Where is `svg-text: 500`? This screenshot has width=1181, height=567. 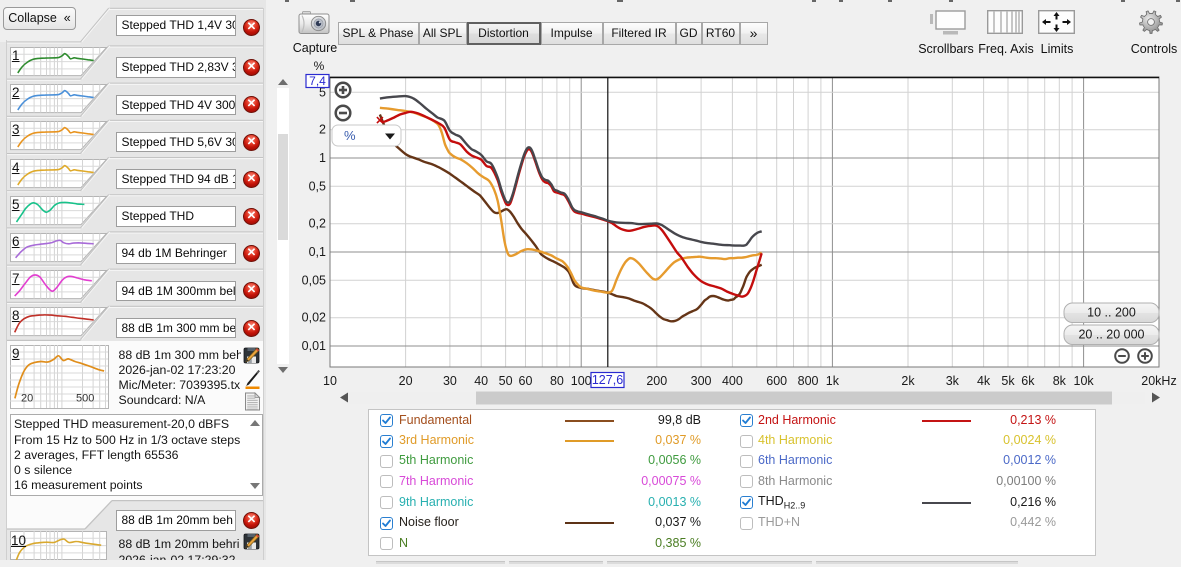 svg-text: 500 is located at coordinates (85, 398).